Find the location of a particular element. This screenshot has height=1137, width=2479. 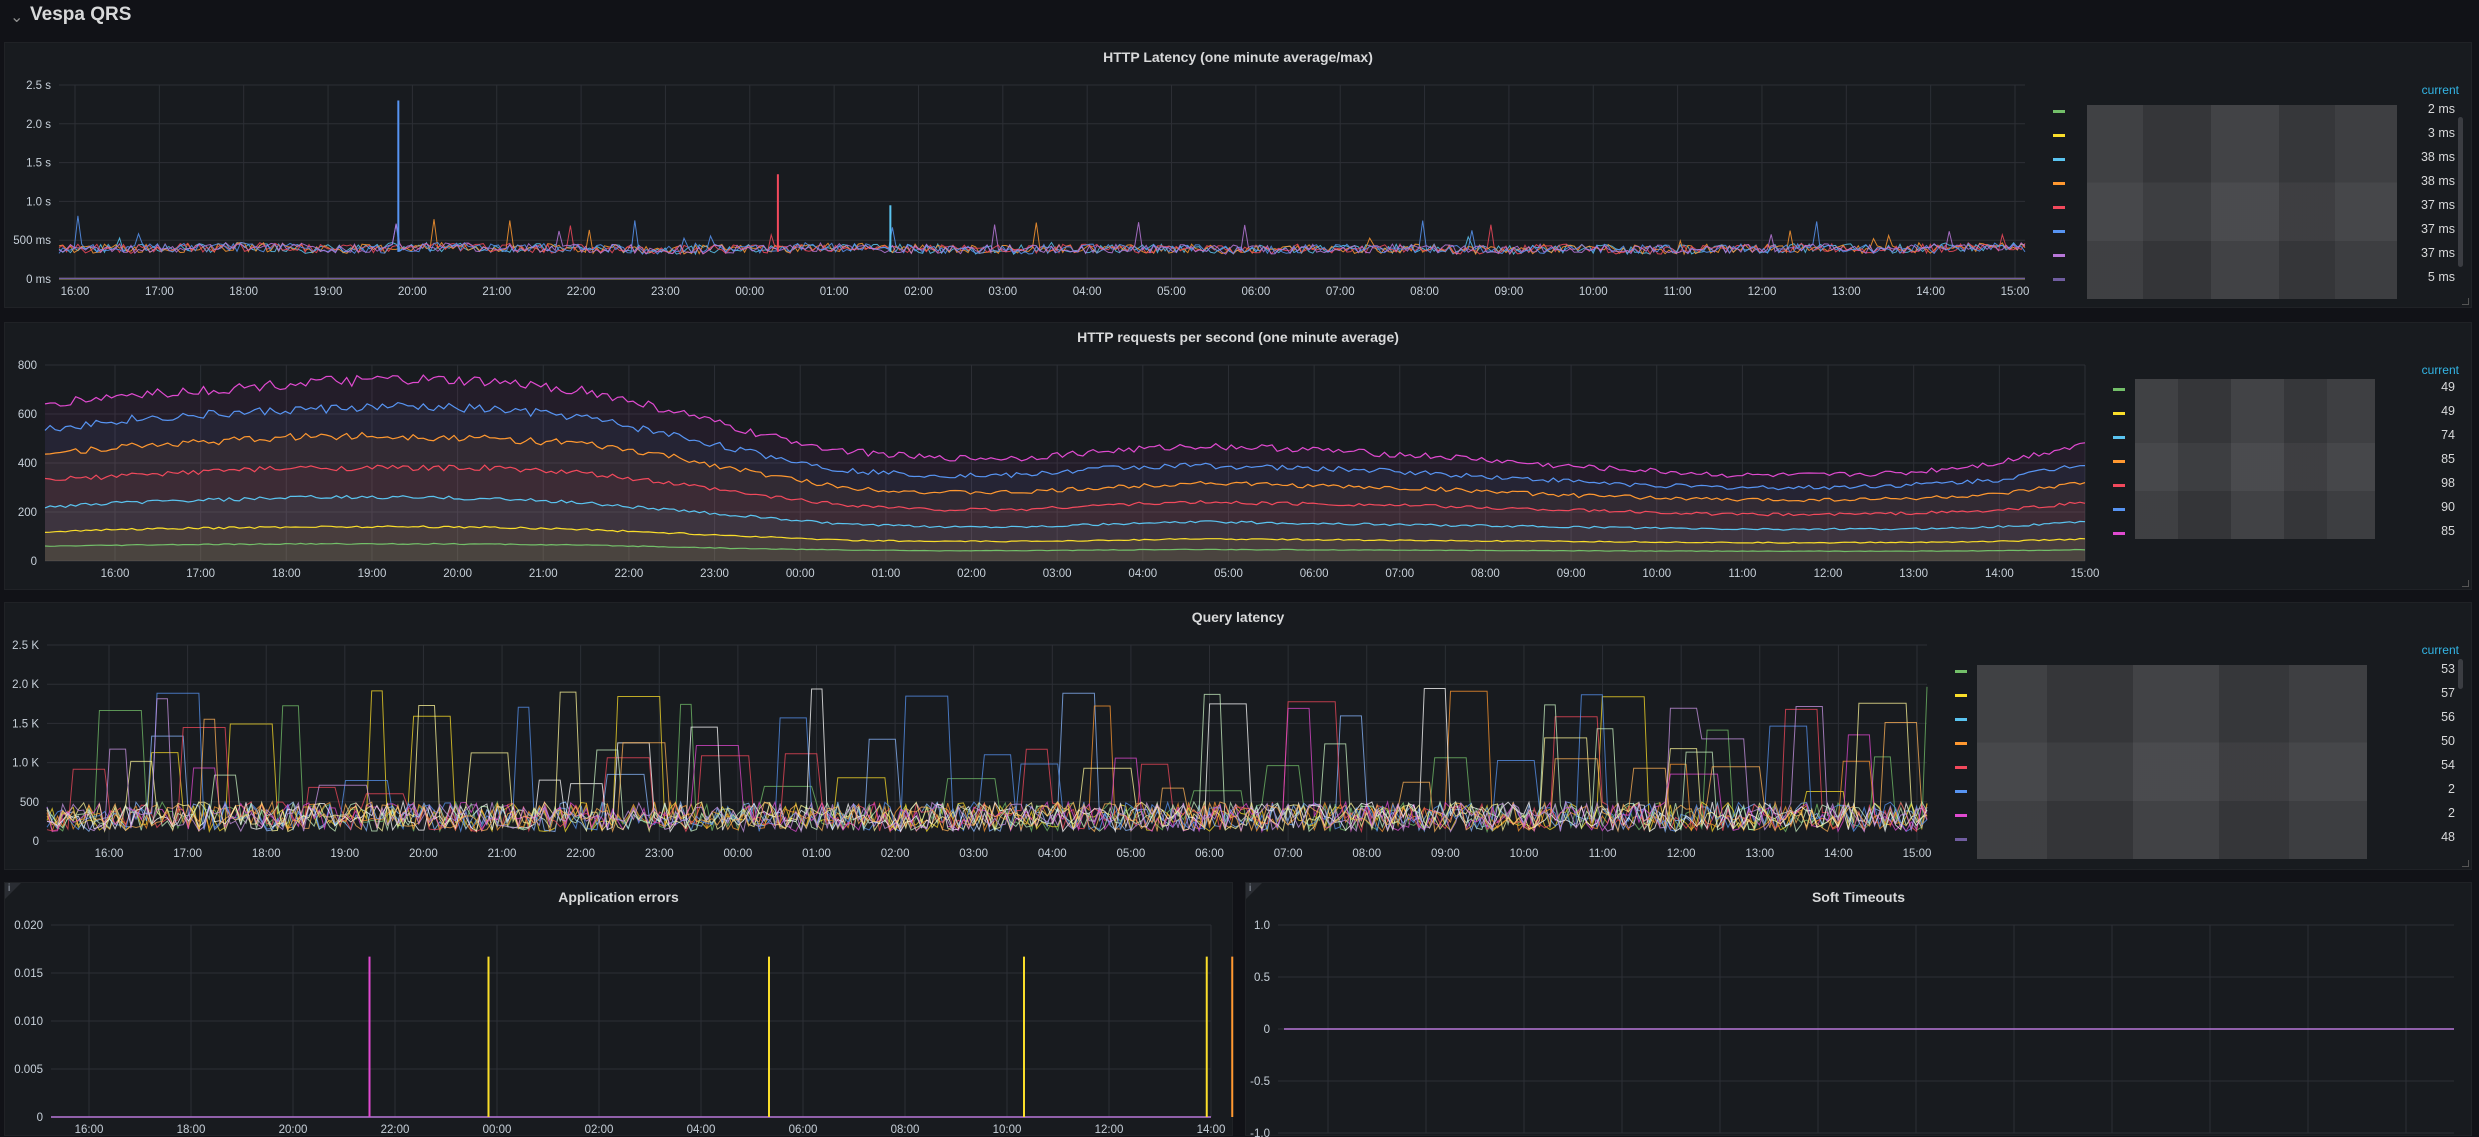

x-tick-label: 02:00 is located at coordinates (971, 574).